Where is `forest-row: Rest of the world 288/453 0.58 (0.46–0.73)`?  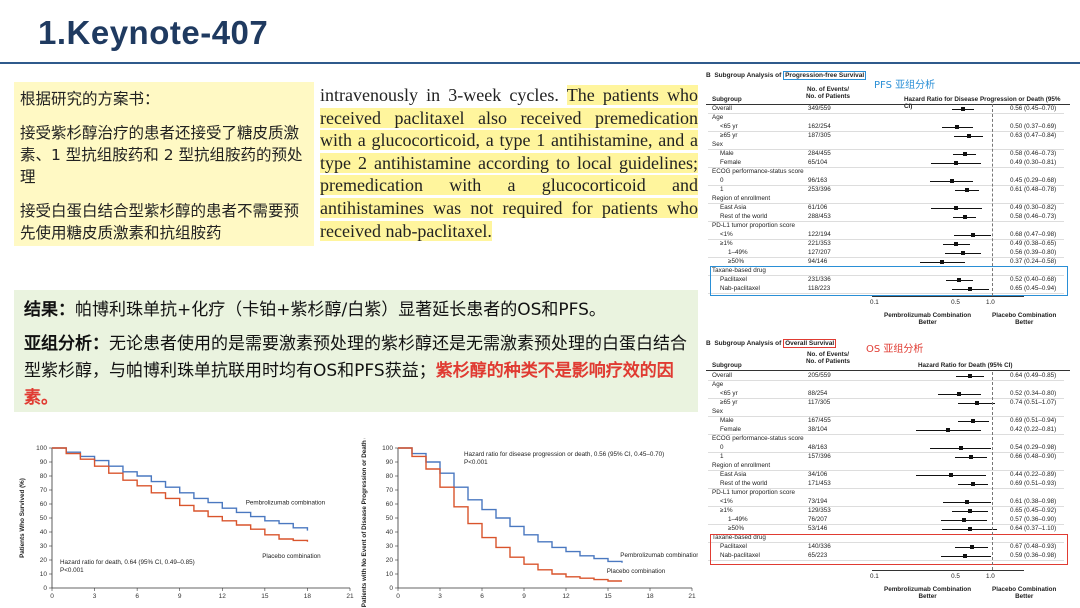 forest-row: Rest of the world 288/453 0.58 (0.46–0.73) is located at coordinates (886, 217).